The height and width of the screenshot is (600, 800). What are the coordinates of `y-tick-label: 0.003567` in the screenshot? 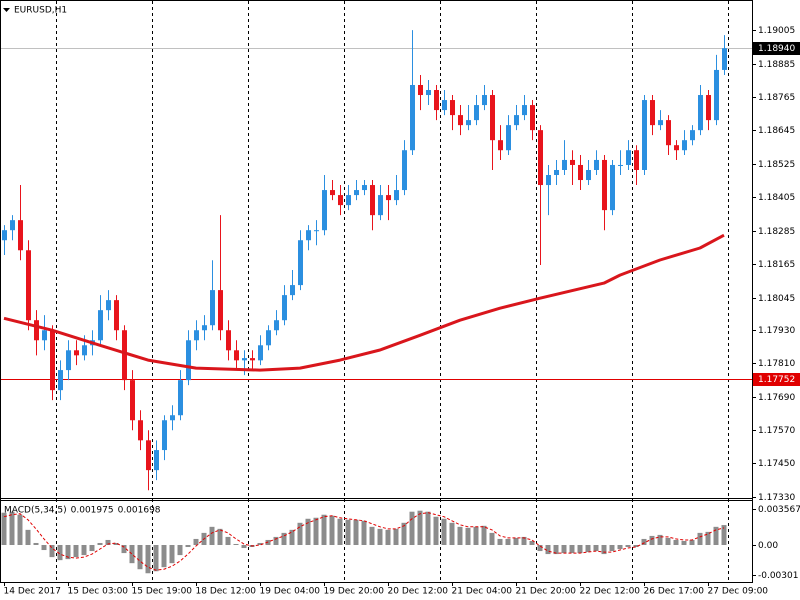 It's located at (779, 510).